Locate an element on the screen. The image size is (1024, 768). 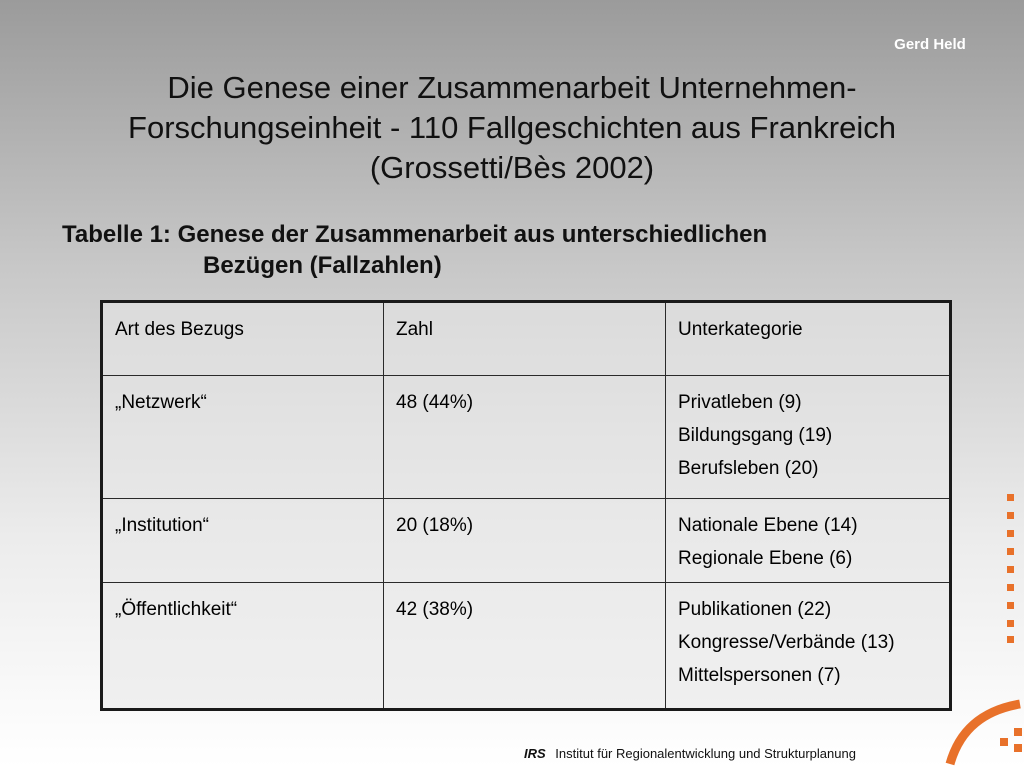
footer-org-short: IRS is located at coordinates (535, 753).